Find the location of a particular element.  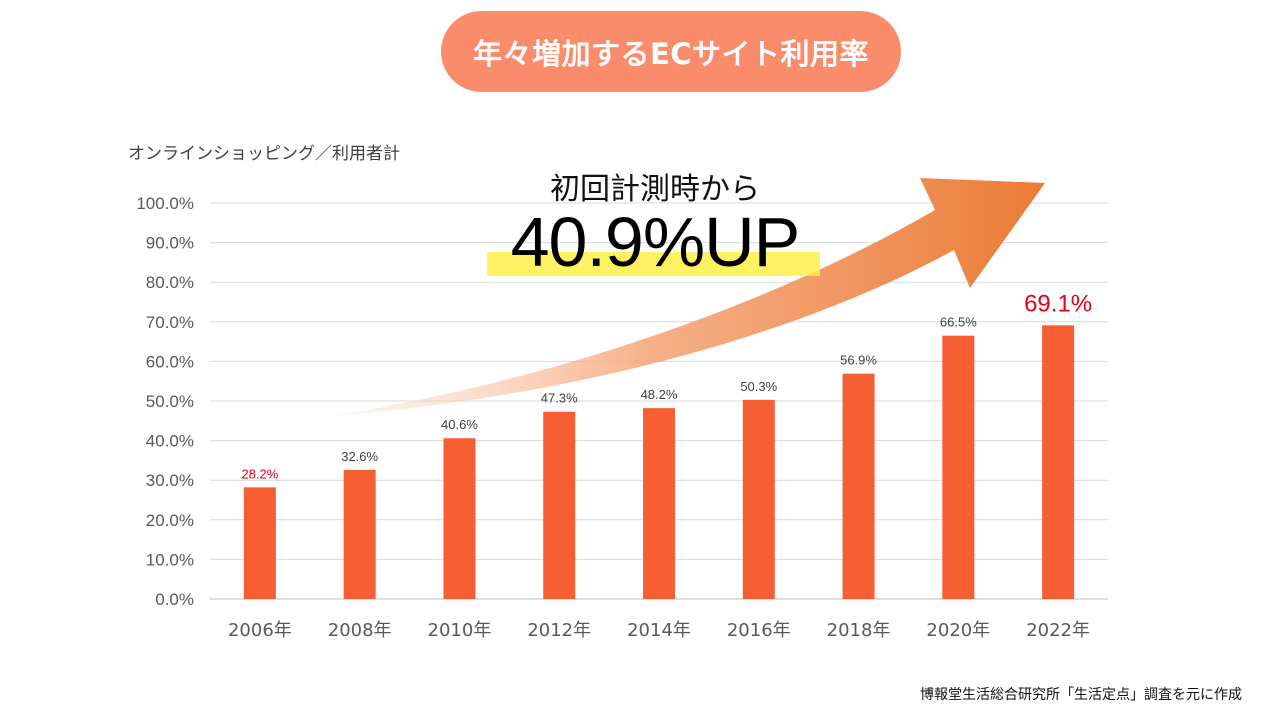

data-label: 28.2% is located at coordinates (259, 473).